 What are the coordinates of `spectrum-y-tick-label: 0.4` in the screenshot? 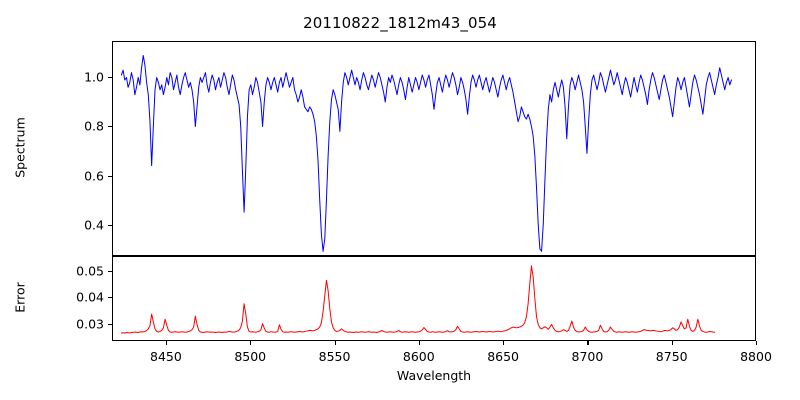 It's located at (94, 225).